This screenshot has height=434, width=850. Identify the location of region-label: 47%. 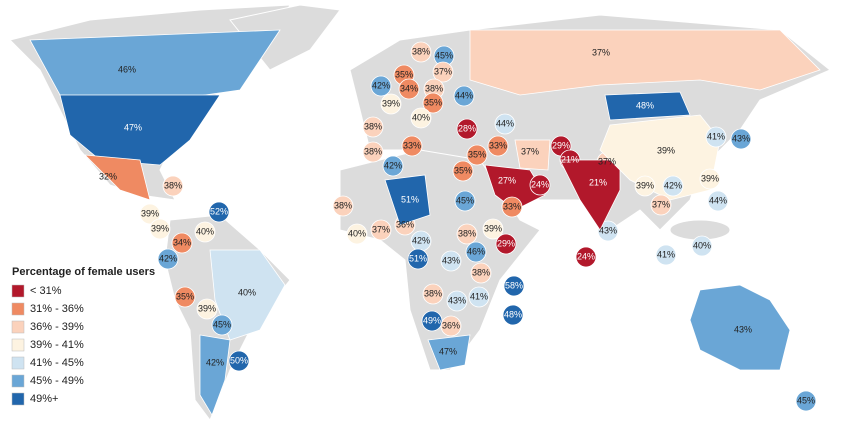
(133, 127).